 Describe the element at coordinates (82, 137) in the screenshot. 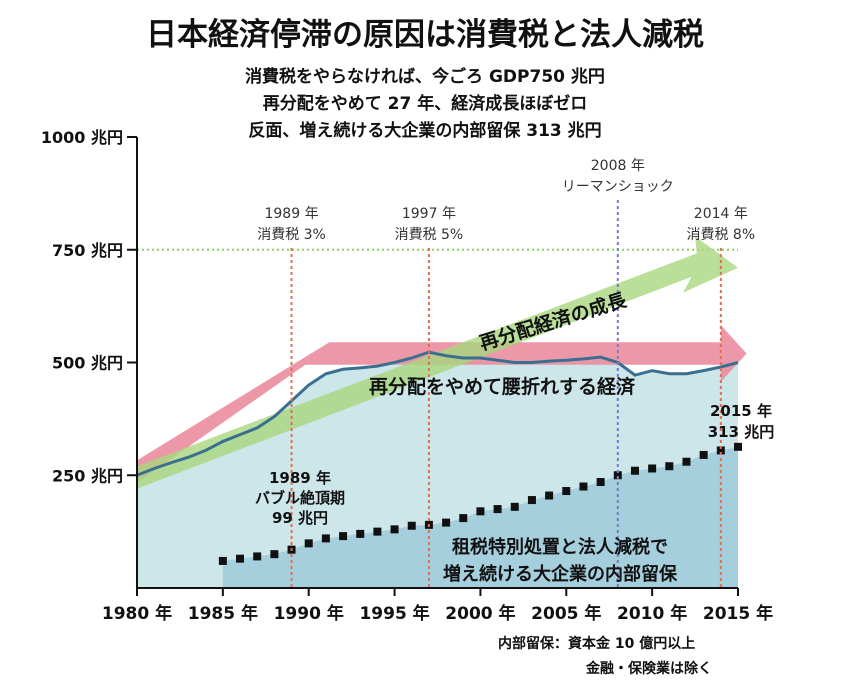

I see `y-tick-label-1000: 1000 兆円` at that location.